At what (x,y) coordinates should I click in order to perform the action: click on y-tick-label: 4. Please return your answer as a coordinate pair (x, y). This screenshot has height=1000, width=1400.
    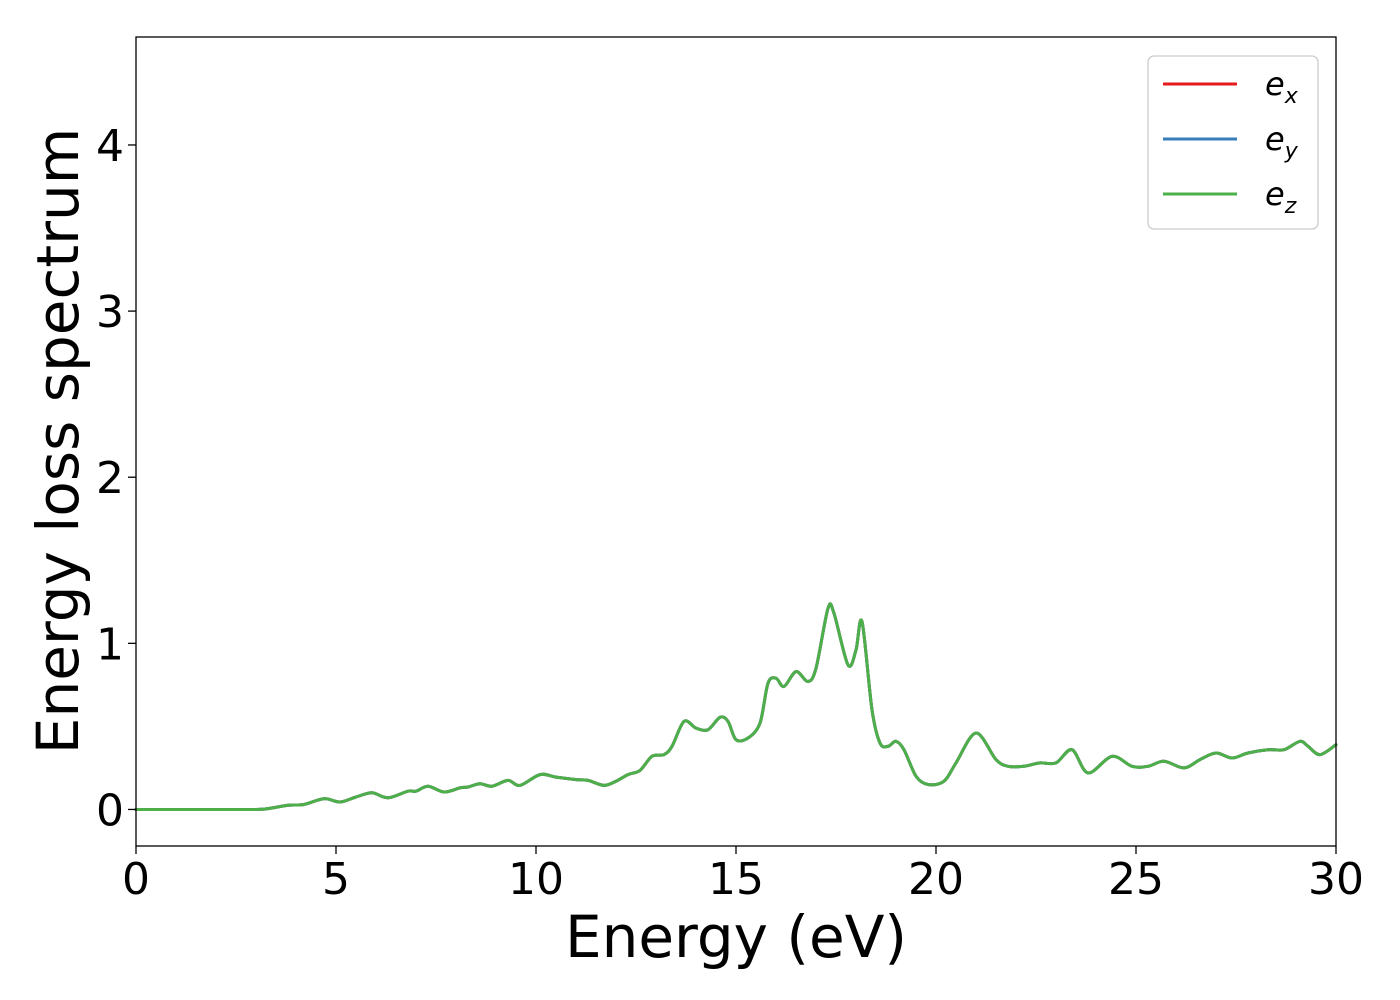
    Looking at the image, I should click on (110, 146).